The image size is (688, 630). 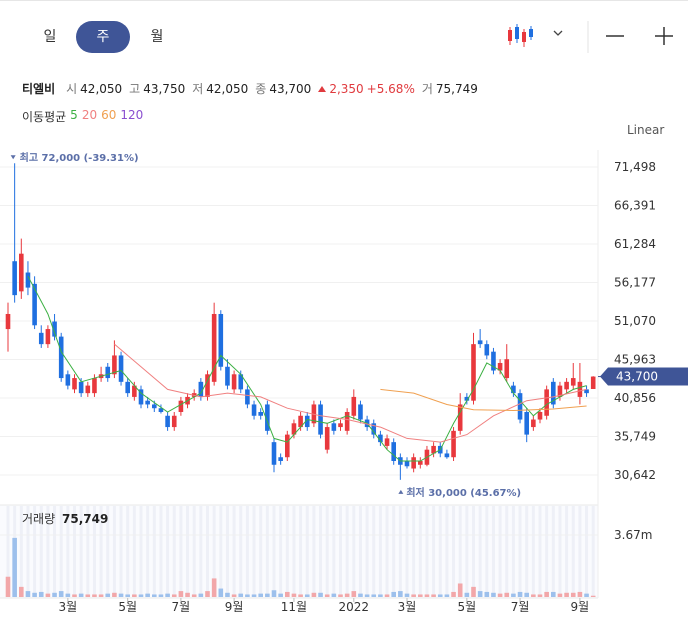 I want to click on legend-entry: 120, so click(x=132, y=115).